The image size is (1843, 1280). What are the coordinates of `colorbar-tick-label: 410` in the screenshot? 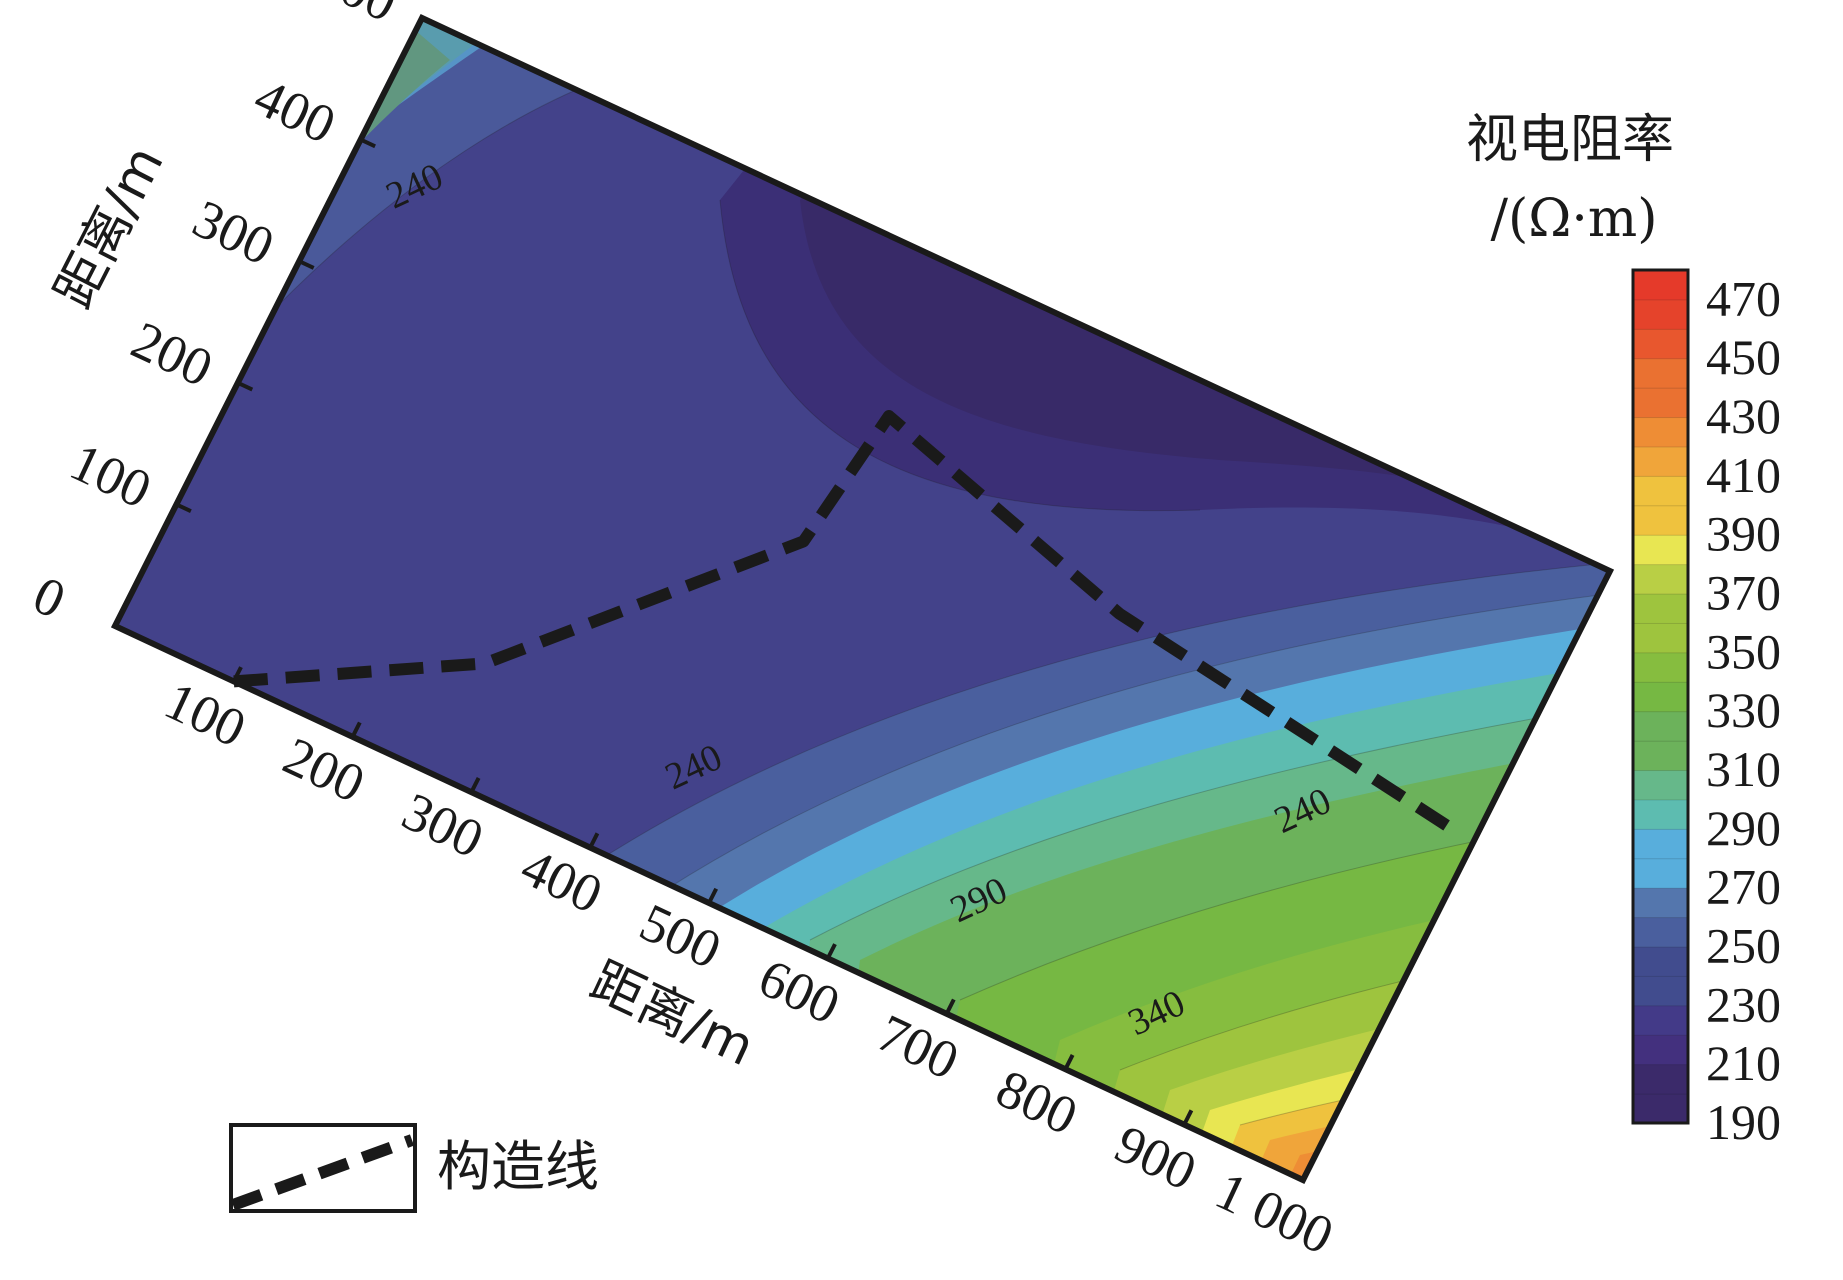 It's located at (1743, 475).